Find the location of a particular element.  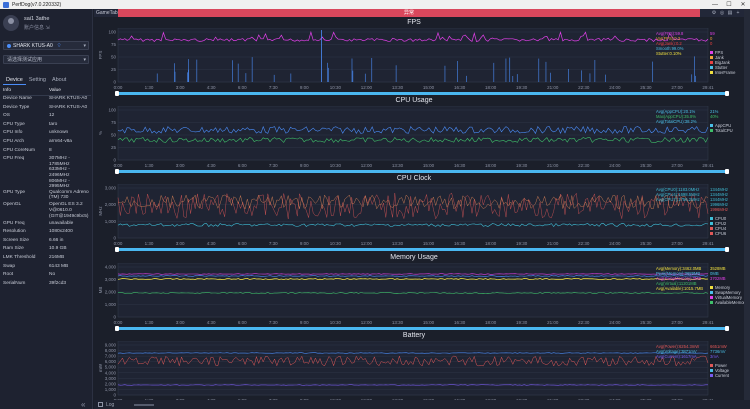

y-axis-label: MB is located at coordinates (100, 290).